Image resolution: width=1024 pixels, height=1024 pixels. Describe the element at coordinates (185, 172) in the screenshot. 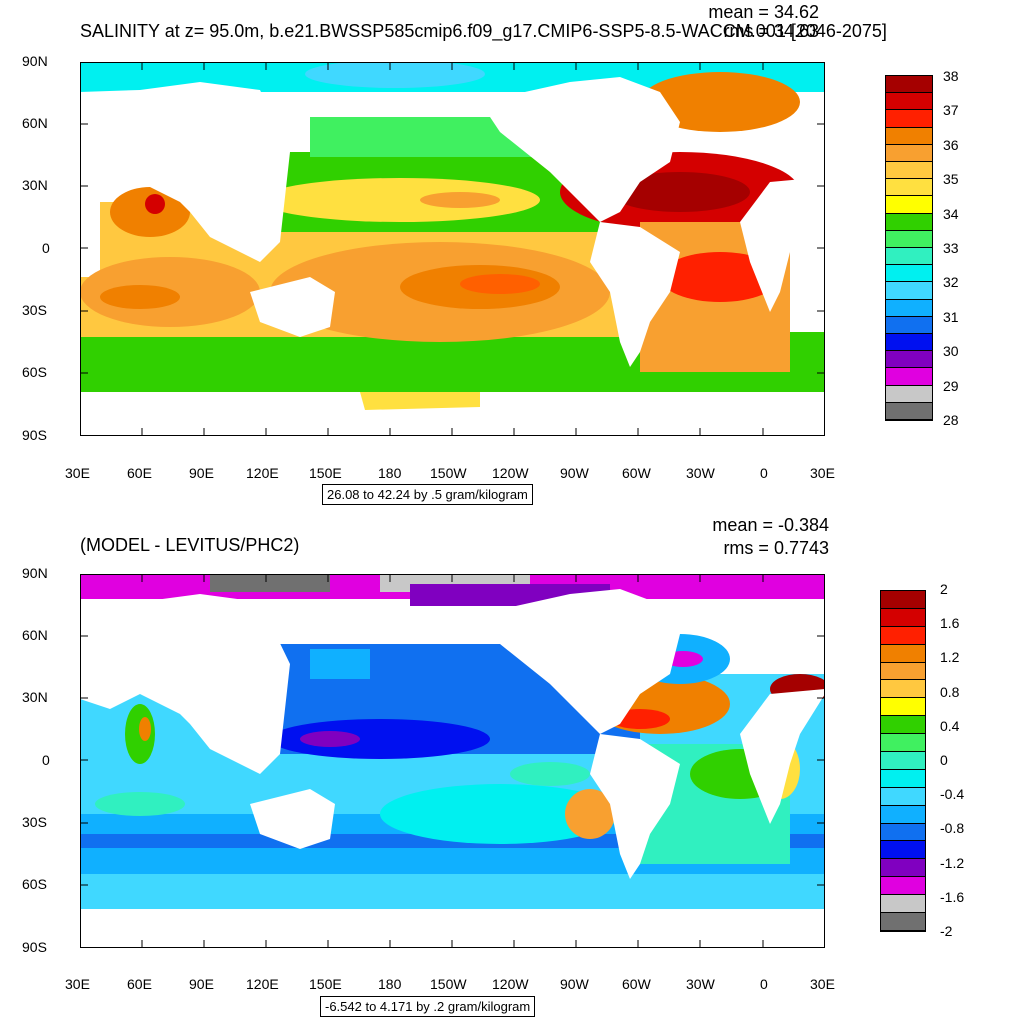

I see `land-eurasia` at that location.